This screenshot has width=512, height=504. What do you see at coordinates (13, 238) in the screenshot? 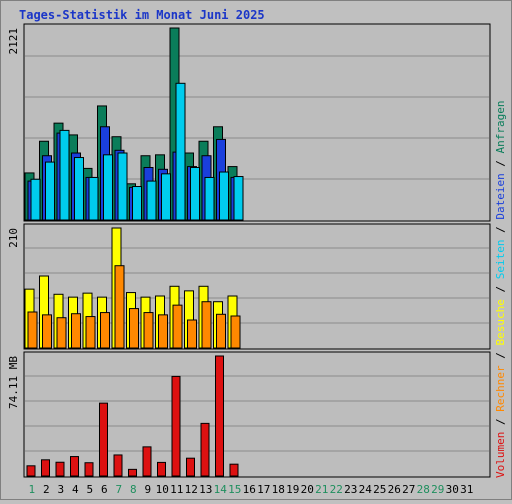
I see `panel-middle-y-label: 210` at bounding box center [13, 238].